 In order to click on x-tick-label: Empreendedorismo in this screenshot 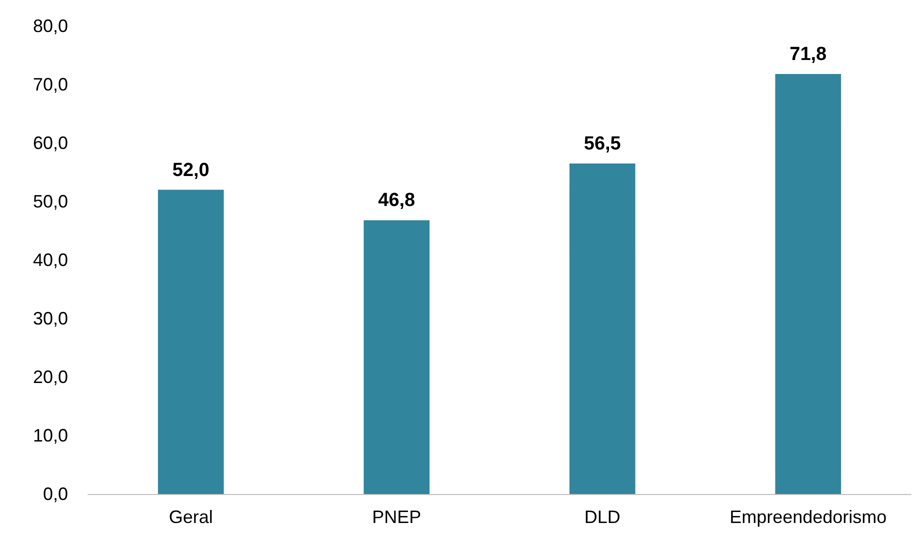, I will do `click(808, 517)`.